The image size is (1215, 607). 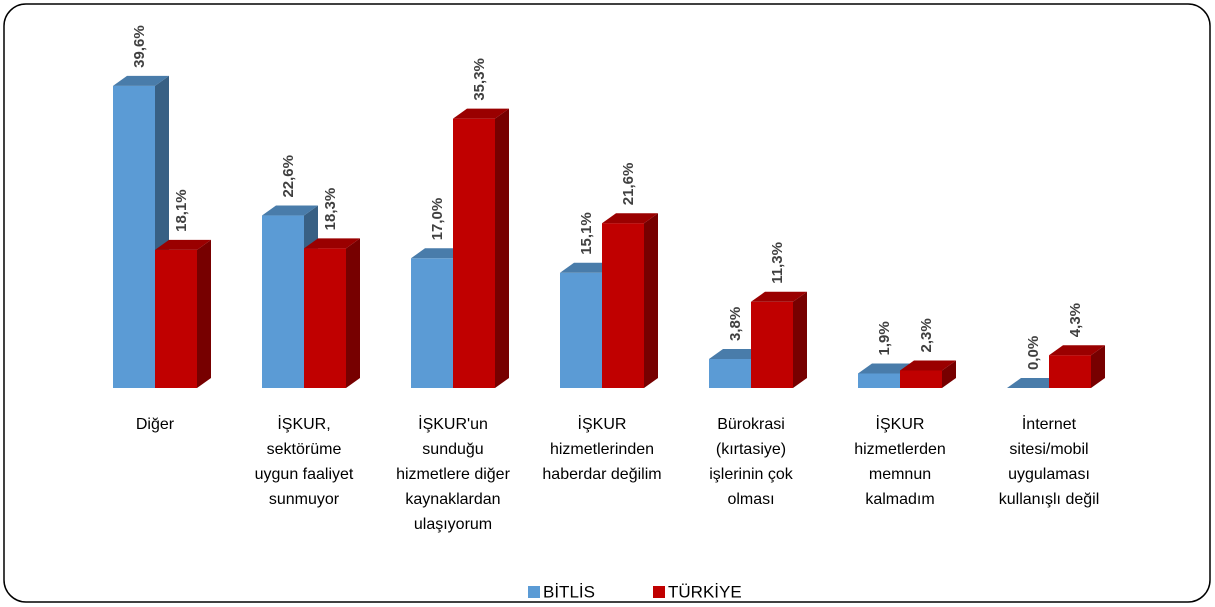 I want to click on value-label: 2,3%, so click(x=926, y=335).